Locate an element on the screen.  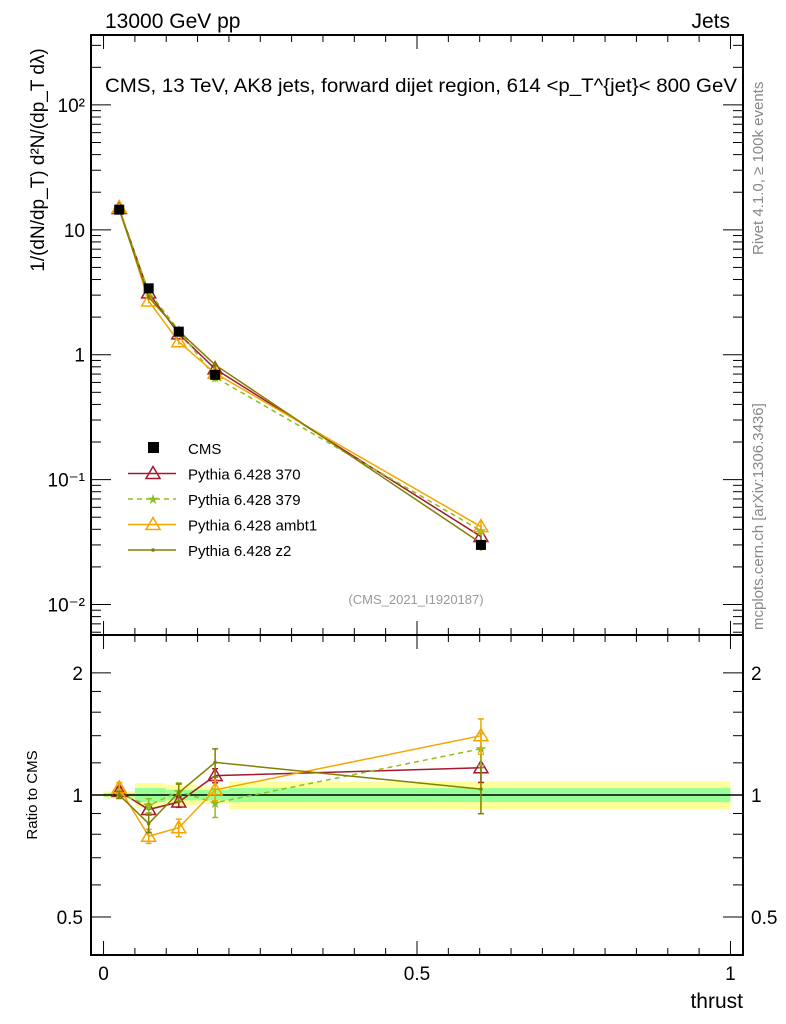
legend-label: CMS is located at coordinates (204, 449).